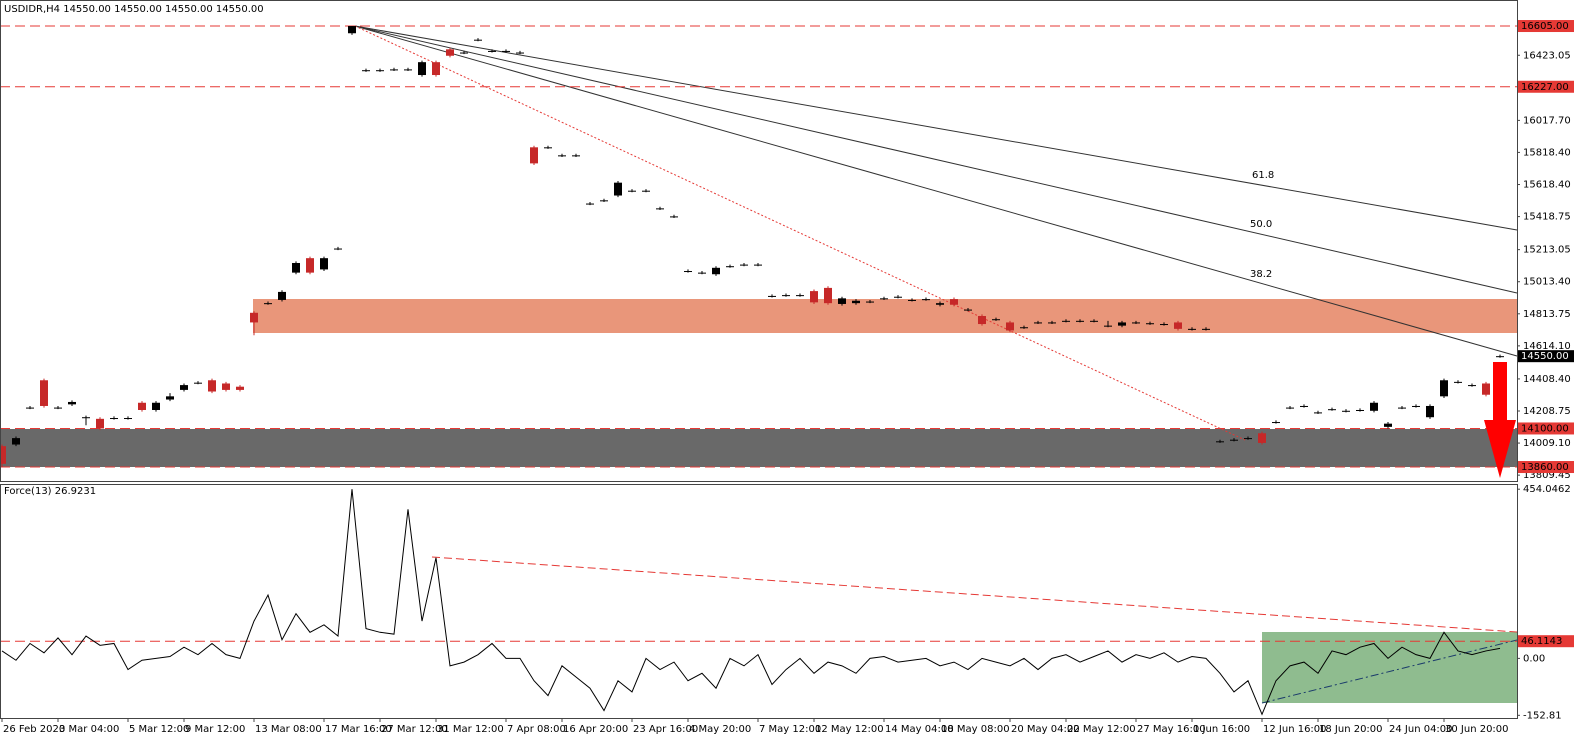 Image resolution: width=1593 pixels, height=752 pixels. What do you see at coordinates (1547, 282) in the screenshot?
I see `y-tick-label: 15013.40` at bounding box center [1547, 282].